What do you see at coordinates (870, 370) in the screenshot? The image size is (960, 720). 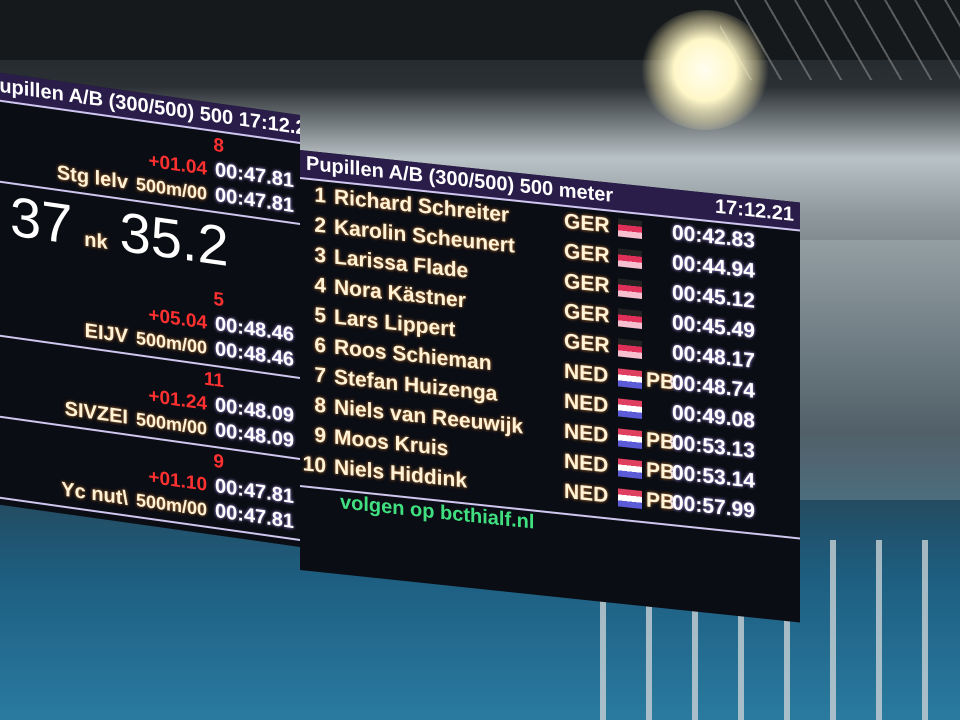 I see `glass-window` at bounding box center [870, 370].